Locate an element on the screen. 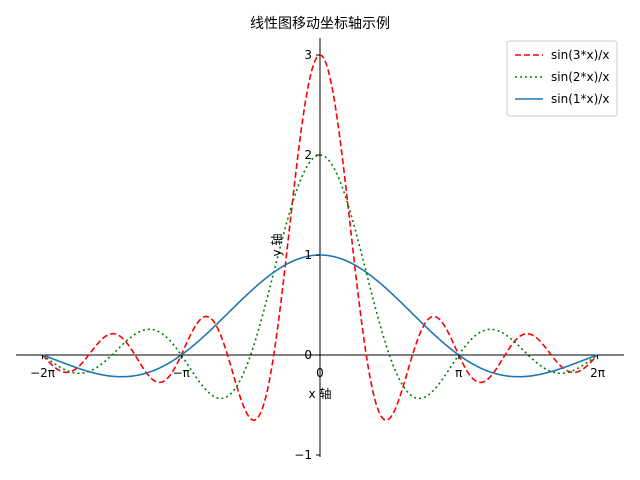 The width and height of the screenshot is (640, 480). legend: sin(3*x)/x sin(2*x)/x sin(1*x)/x is located at coordinates (562, 78).